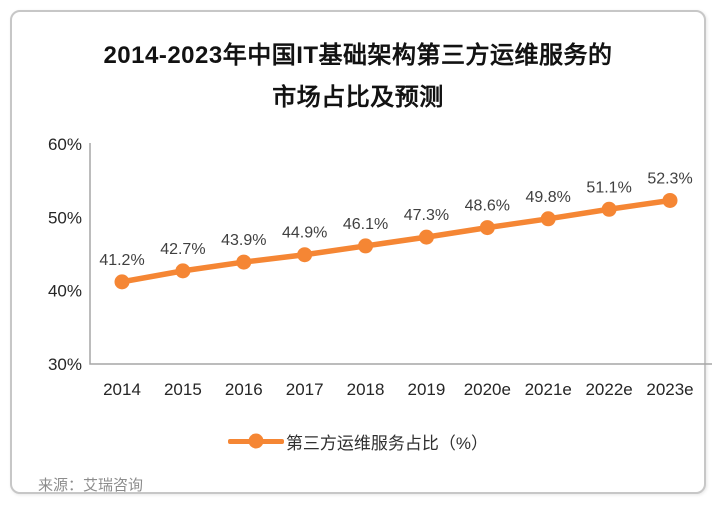 Image resolution: width=720 pixels, height=506 pixels. Describe the element at coordinates (182, 249) in the screenshot. I see `data-label: 42.7%` at that location.